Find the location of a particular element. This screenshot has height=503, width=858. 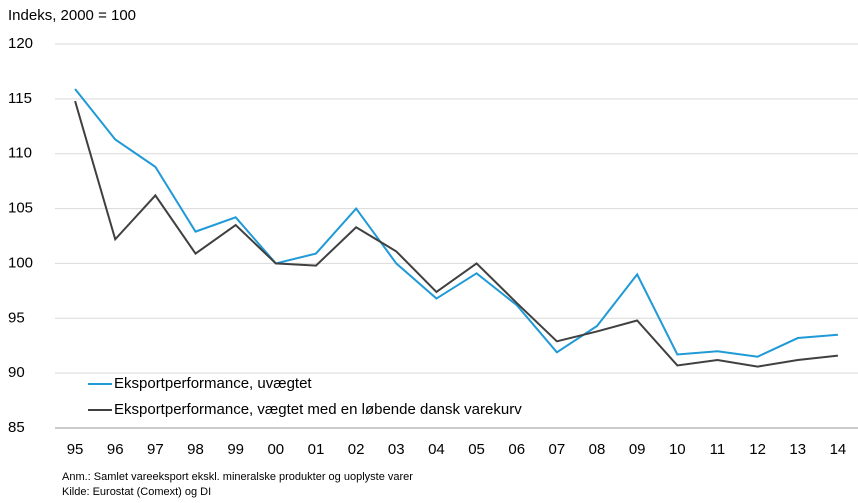

x-tick-label: 07 is located at coordinates (557, 449).